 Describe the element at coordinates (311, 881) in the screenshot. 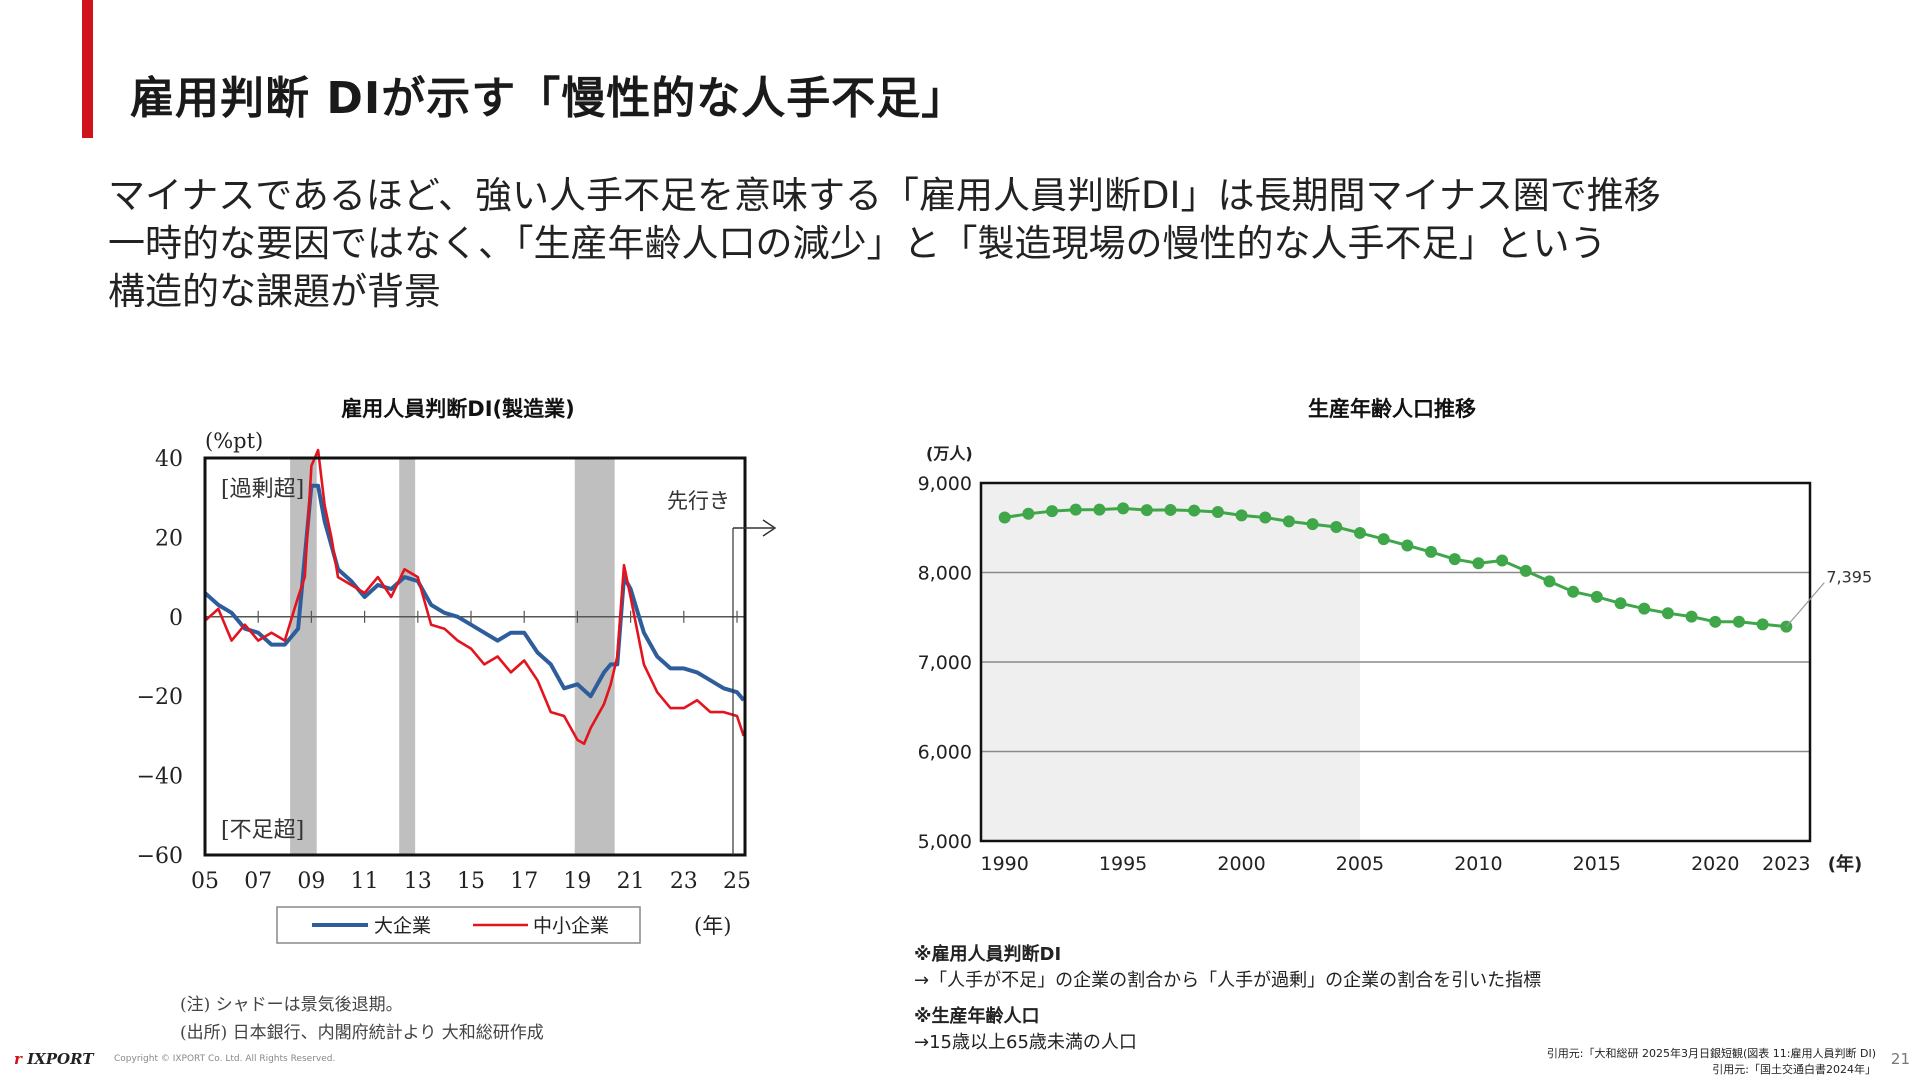

I see `x-tick-label: 09` at that location.